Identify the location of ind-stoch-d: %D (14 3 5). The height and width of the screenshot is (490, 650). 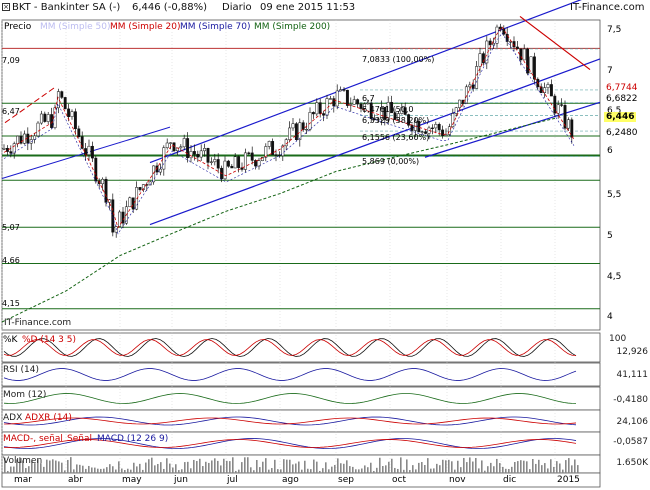
(49, 340).